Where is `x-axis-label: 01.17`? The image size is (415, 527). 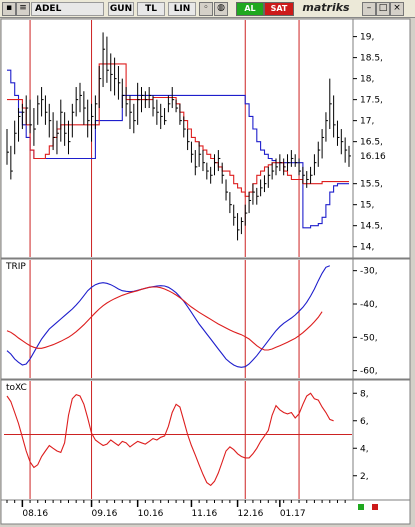
x-axis-label: 01.17 is located at coordinates (293, 514).